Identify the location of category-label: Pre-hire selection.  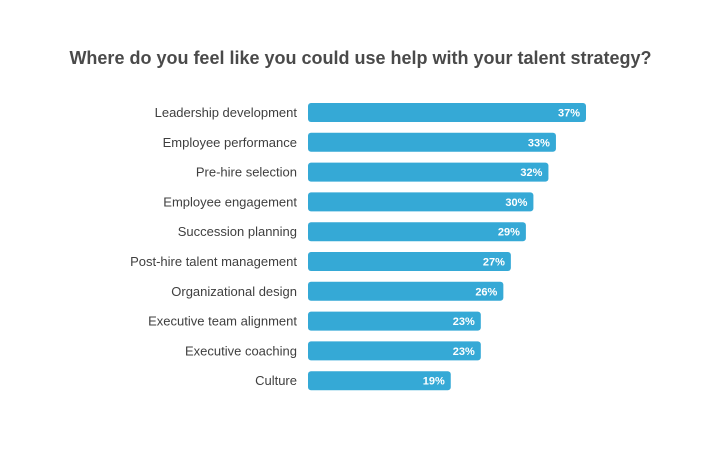
(246, 172).